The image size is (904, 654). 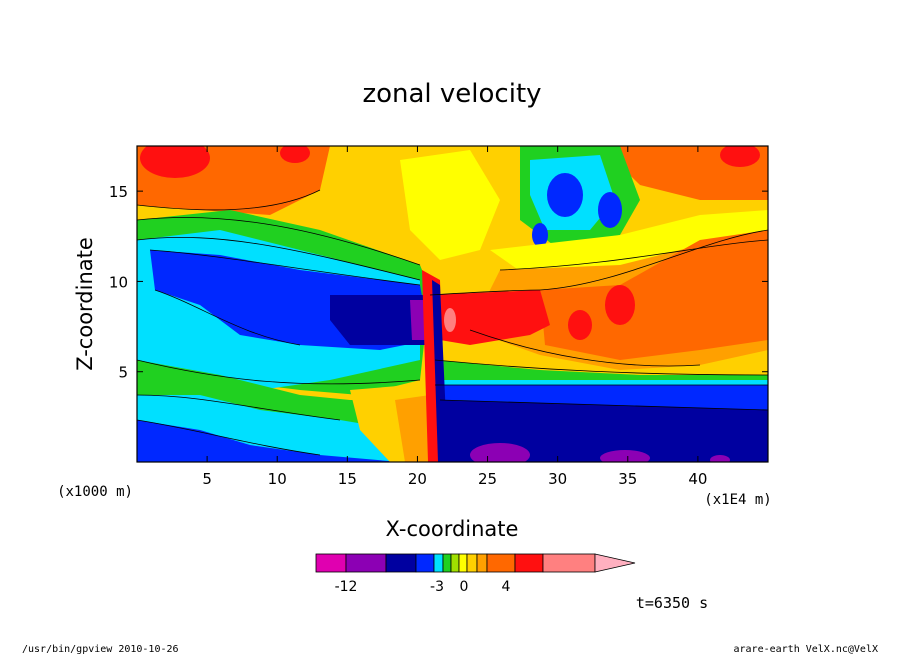 What do you see at coordinates (85, 304) in the screenshot?
I see `y-axis-label: Z-coordinate` at bounding box center [85, 304].